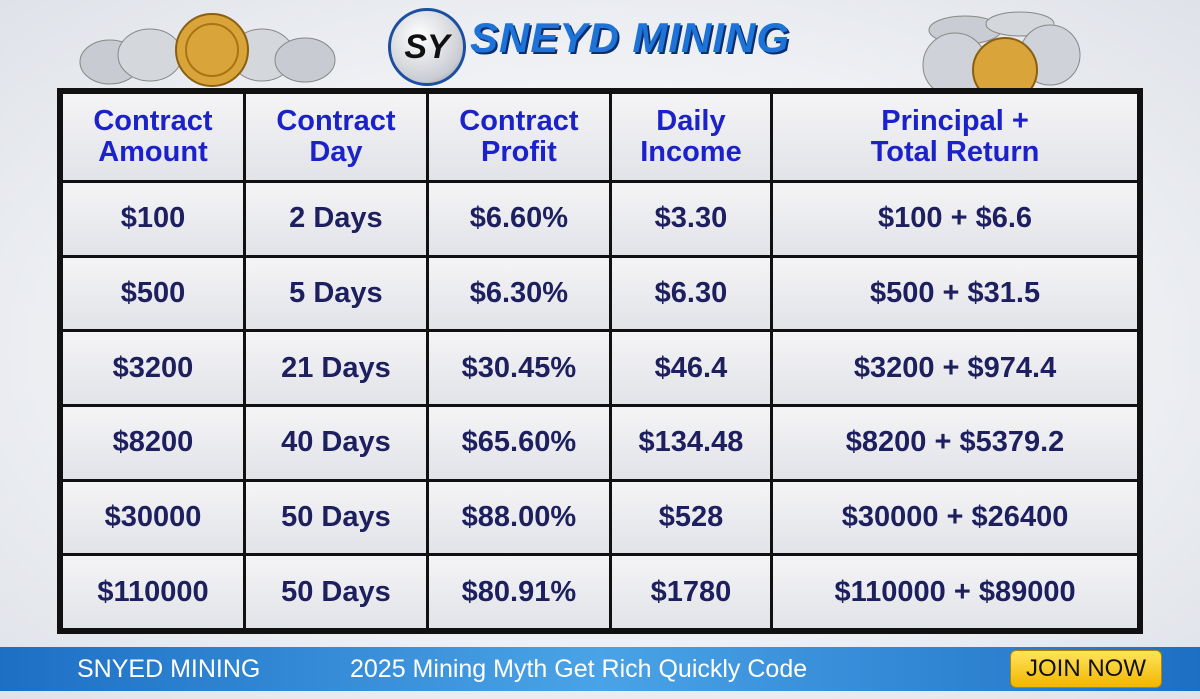 This screenshot has height=699, width=1200. I want to click on join-button: JOIN NOW, so click(1086, 669).